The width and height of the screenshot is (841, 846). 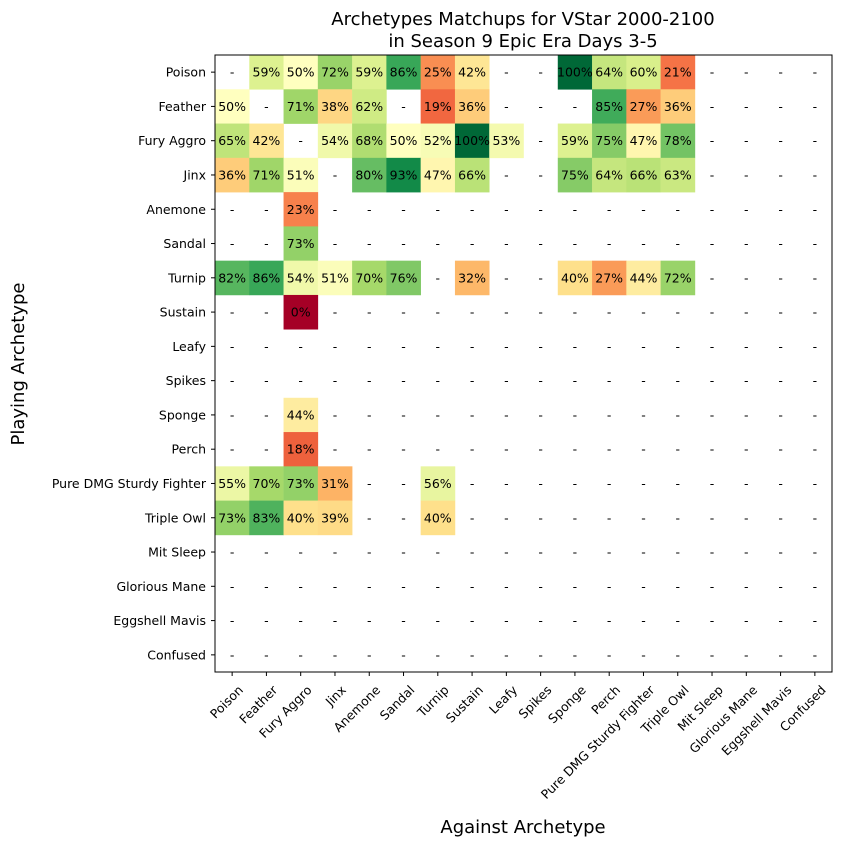 I want to click on cell-value-label: 73%, so click(x=232, y=517).